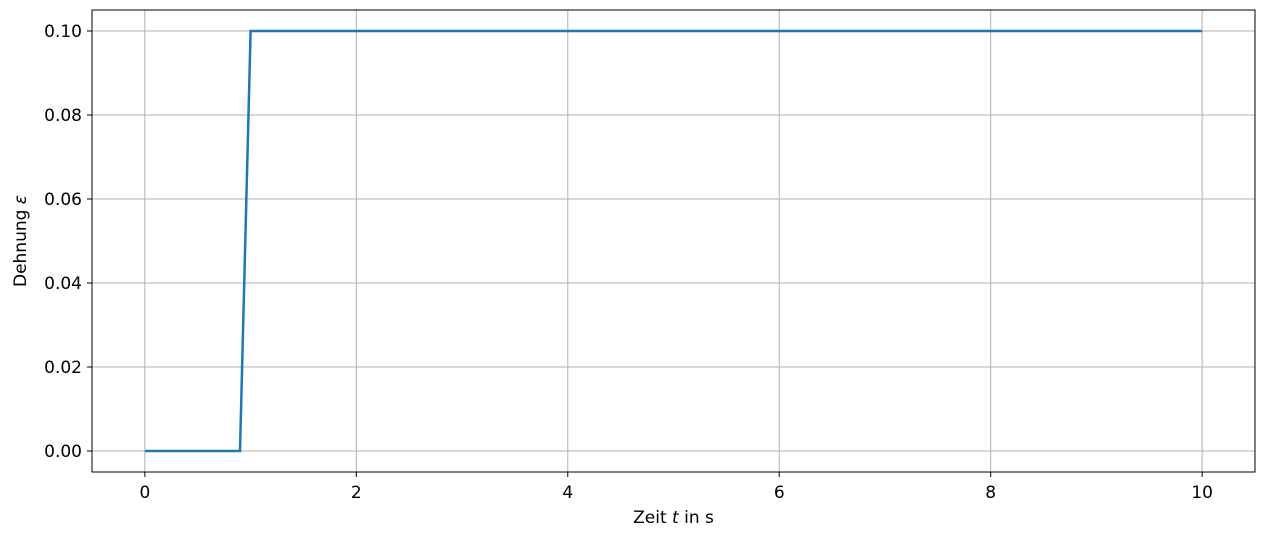 This screenshot has height=535, width=1264. I want to click on x-axis-label-variable: t, so click(676, 518).